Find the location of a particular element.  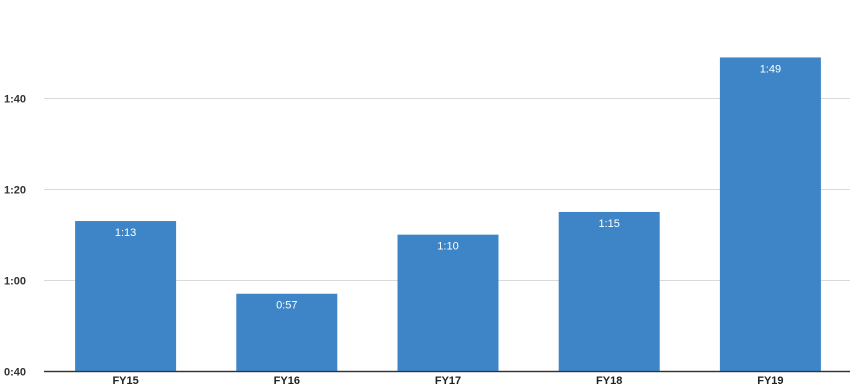

x-tick-label: FY17 is located at coordinates (448, 381).